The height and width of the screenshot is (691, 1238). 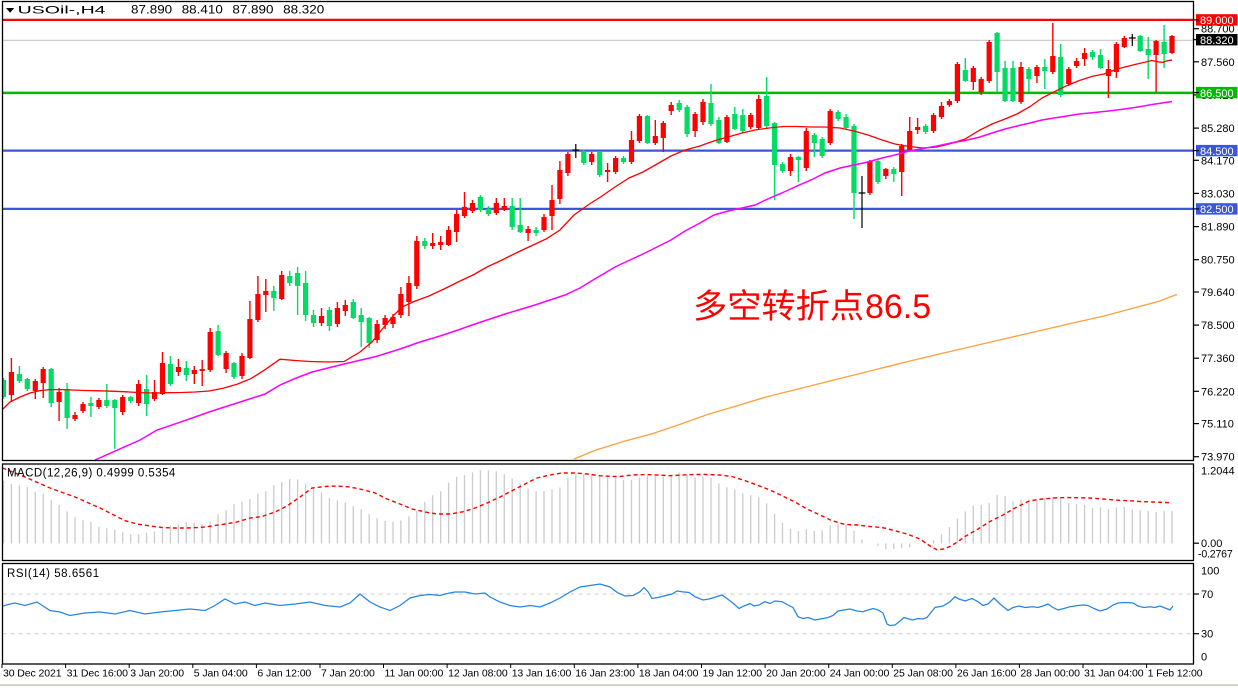 What do you see at coordinates (53, 574) in the screenshot?
I see `svg-text: RSI(14) 58.6561` at bounding box center [53, 574].